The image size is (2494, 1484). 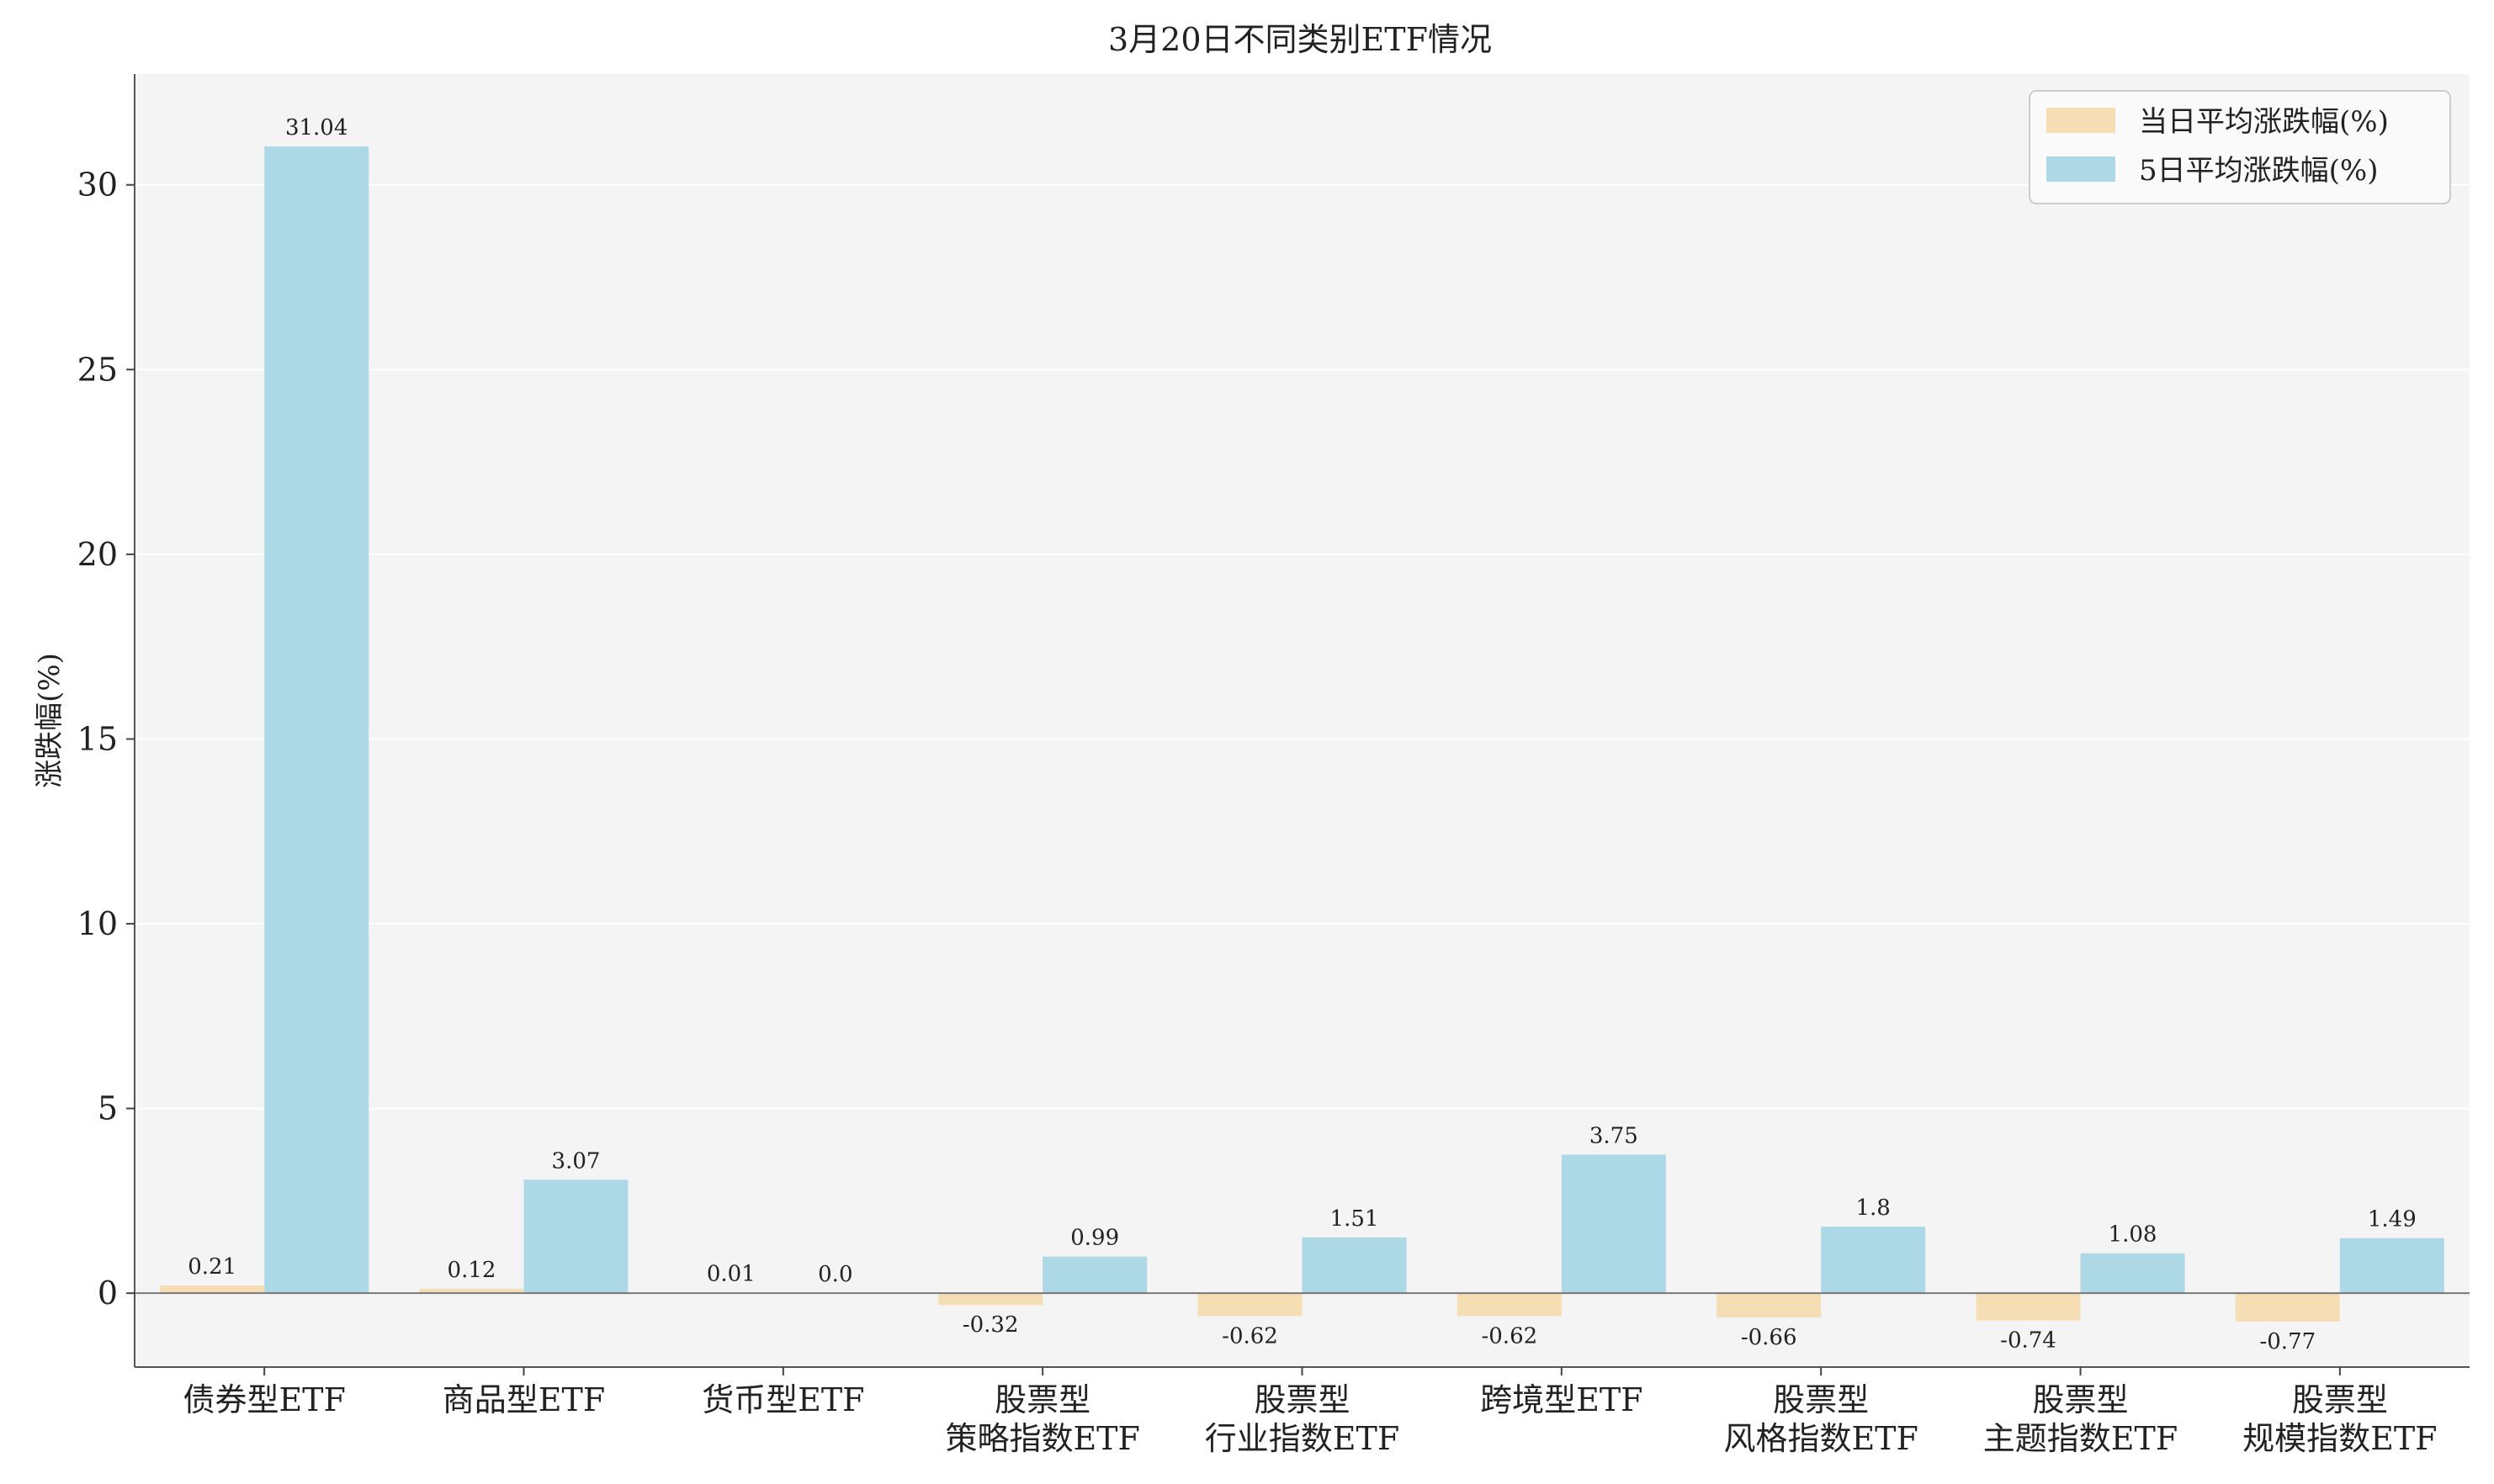 I want to click on y-tick-label: 15, so click(x=97, y=738).